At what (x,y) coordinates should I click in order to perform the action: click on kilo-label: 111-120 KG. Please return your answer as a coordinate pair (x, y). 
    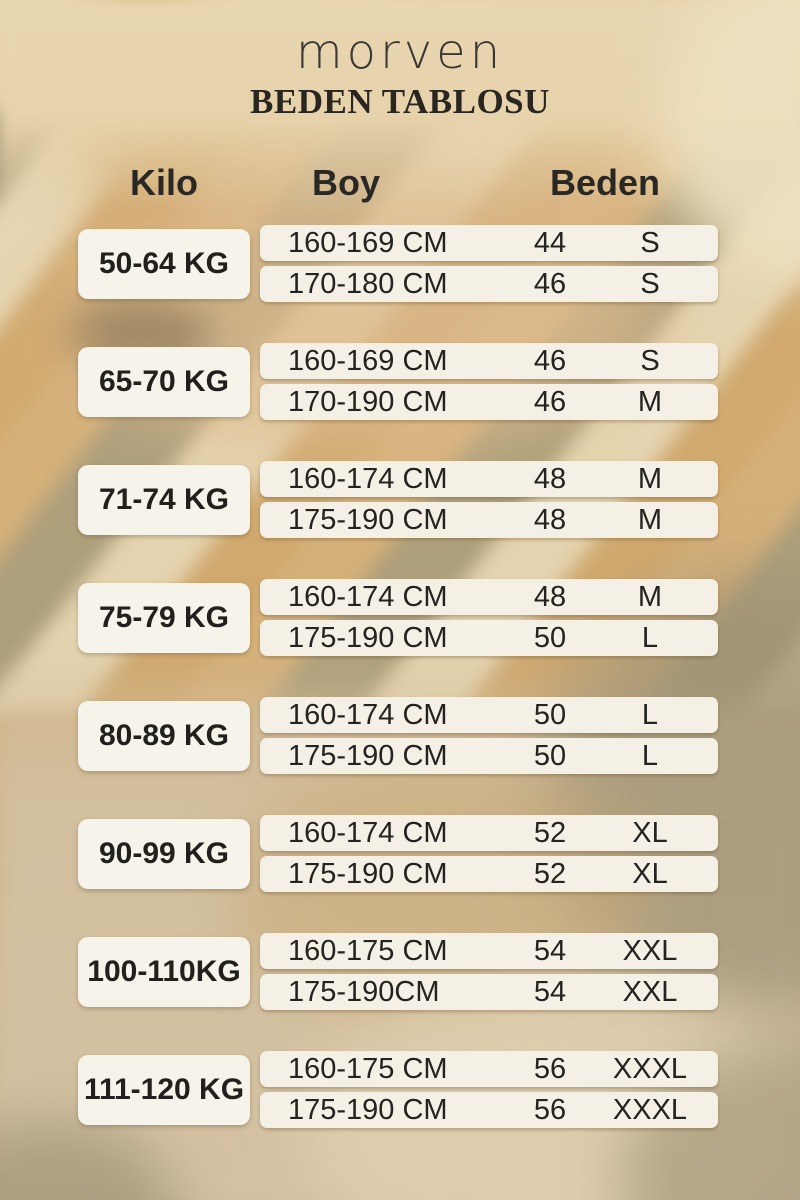
    Looking at the image, I should click on (164, 1089).